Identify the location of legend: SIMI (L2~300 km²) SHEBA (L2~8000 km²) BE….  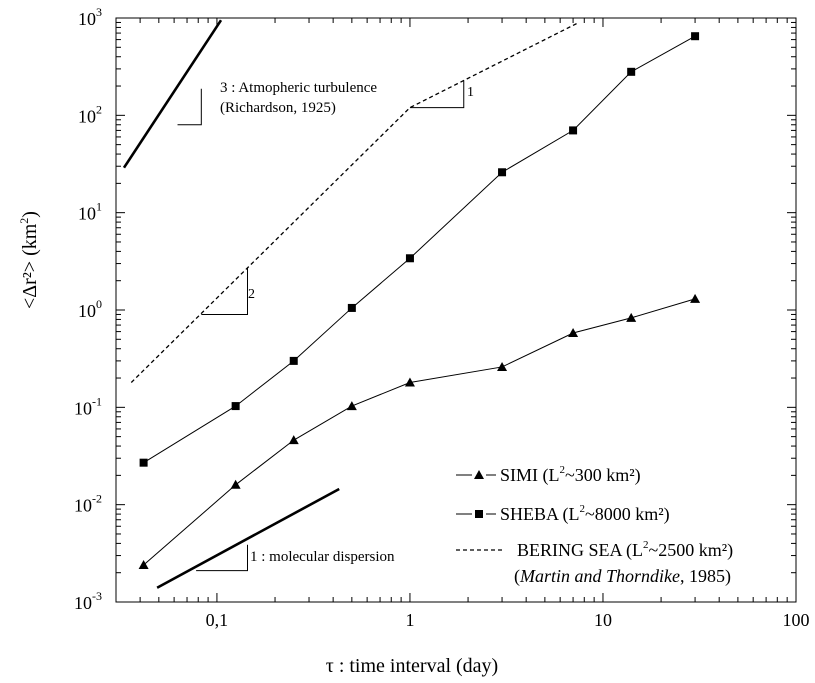
(594, 525).